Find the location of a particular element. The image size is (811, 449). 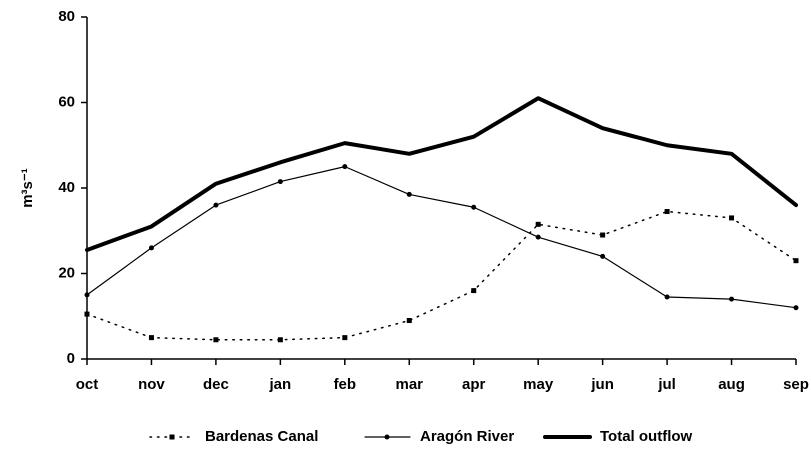

x-tick-label: oct is located at coordinates (87, 384).